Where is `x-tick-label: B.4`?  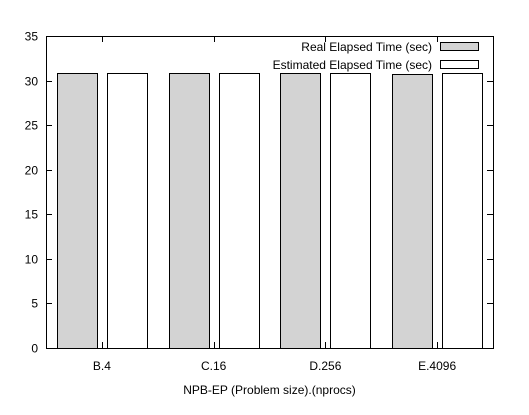
x-tick-label: B.4 is located at coordinates (102, 366).